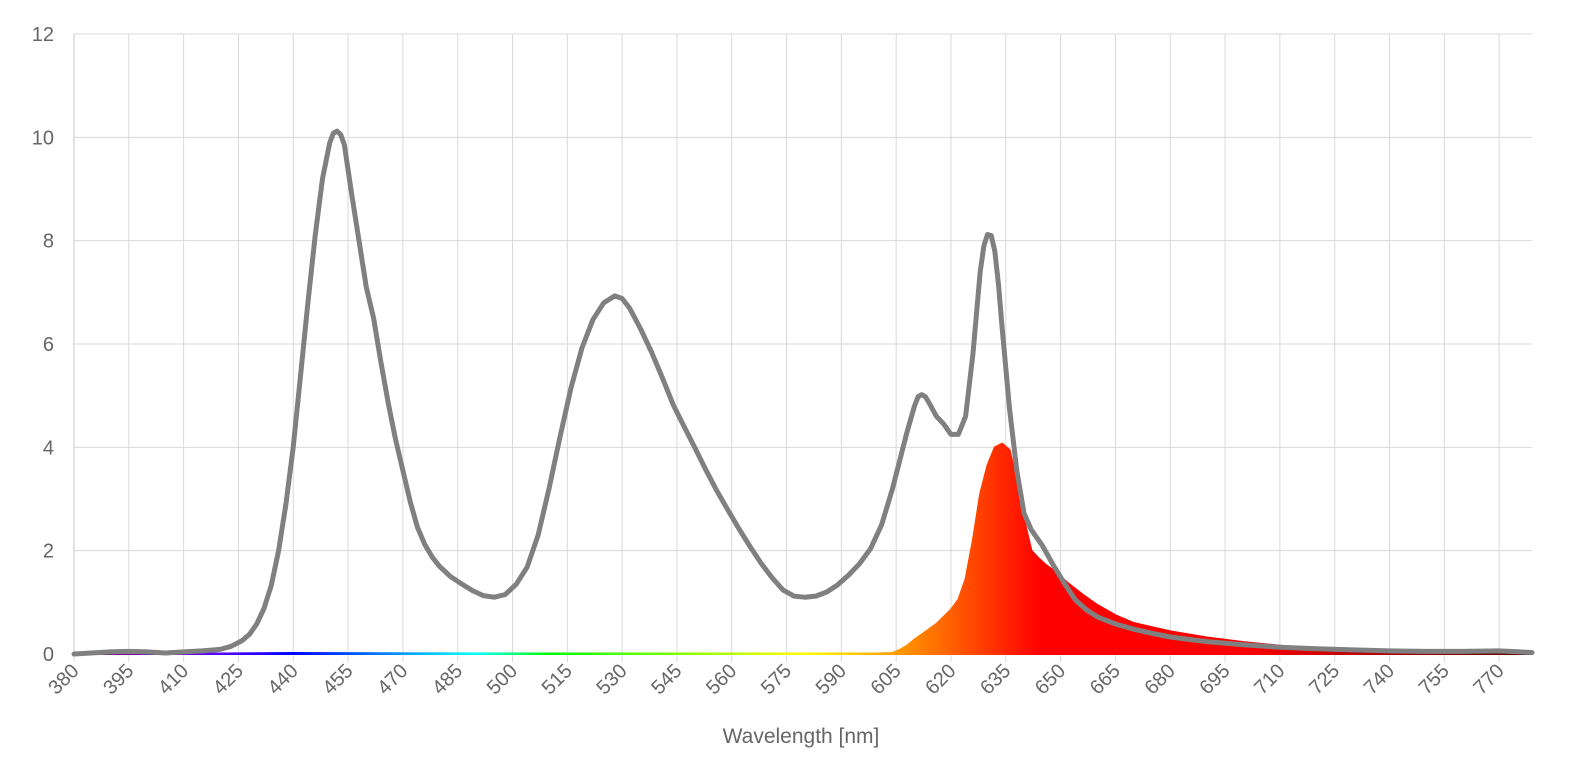  Describe the element at coordinates (173, 679) in the screenshot. I see `x-tick-label: 410` at that location.